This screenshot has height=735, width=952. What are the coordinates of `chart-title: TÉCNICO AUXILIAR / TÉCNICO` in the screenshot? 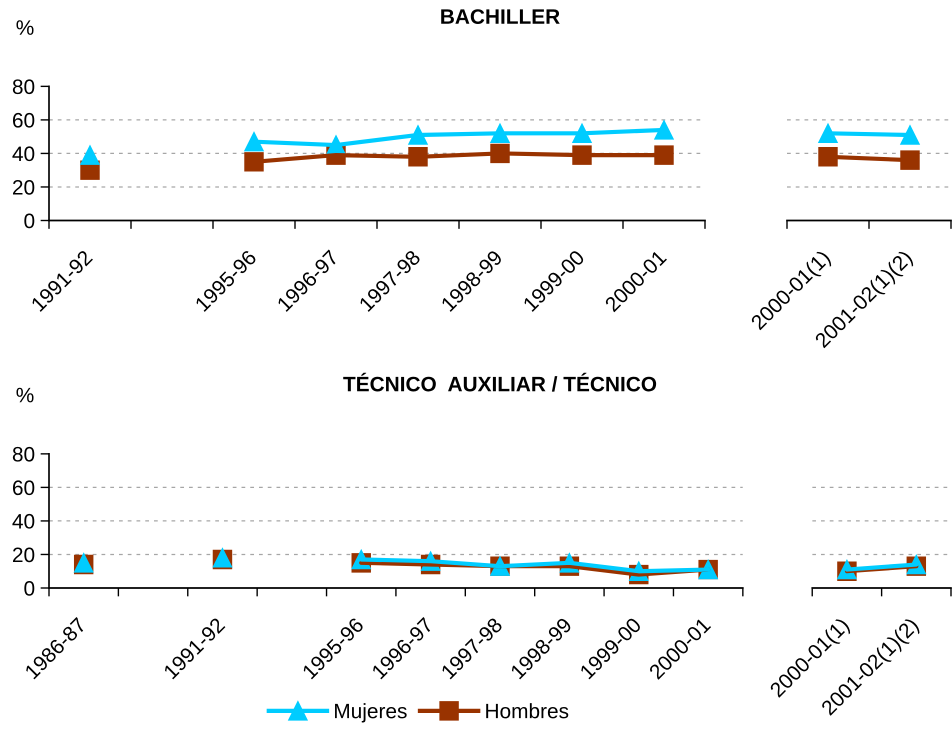 It's located at (499, 382).